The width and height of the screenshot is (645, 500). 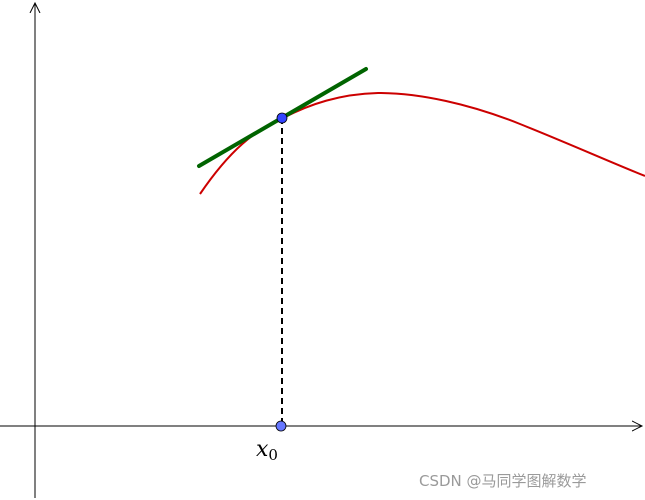 What do you see at coordinates (262, 449) in the screenshot?
I see `x0-label-main: x` at bounding box center [262, 449].